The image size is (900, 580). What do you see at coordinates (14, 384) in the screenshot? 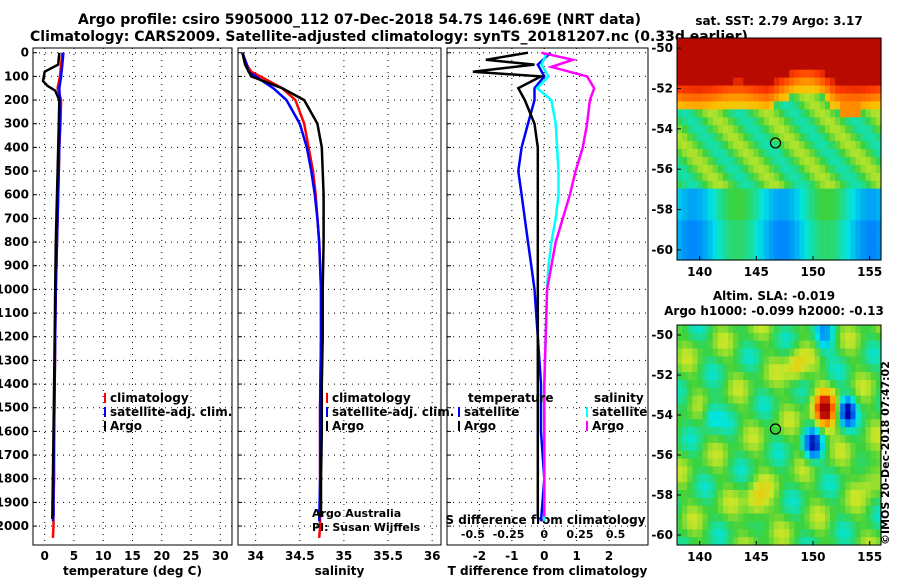
I see `depth-tick-label: 1400` at bounding box center [14, 384].